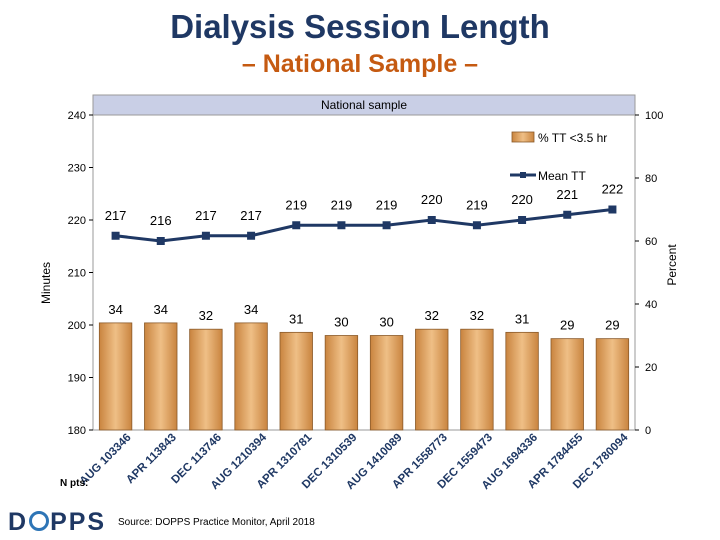  What do you see at coordinates (562, 176) in the screenshot?
I see `legend-line-label: Mean TT` at bounding box center [562, 176].